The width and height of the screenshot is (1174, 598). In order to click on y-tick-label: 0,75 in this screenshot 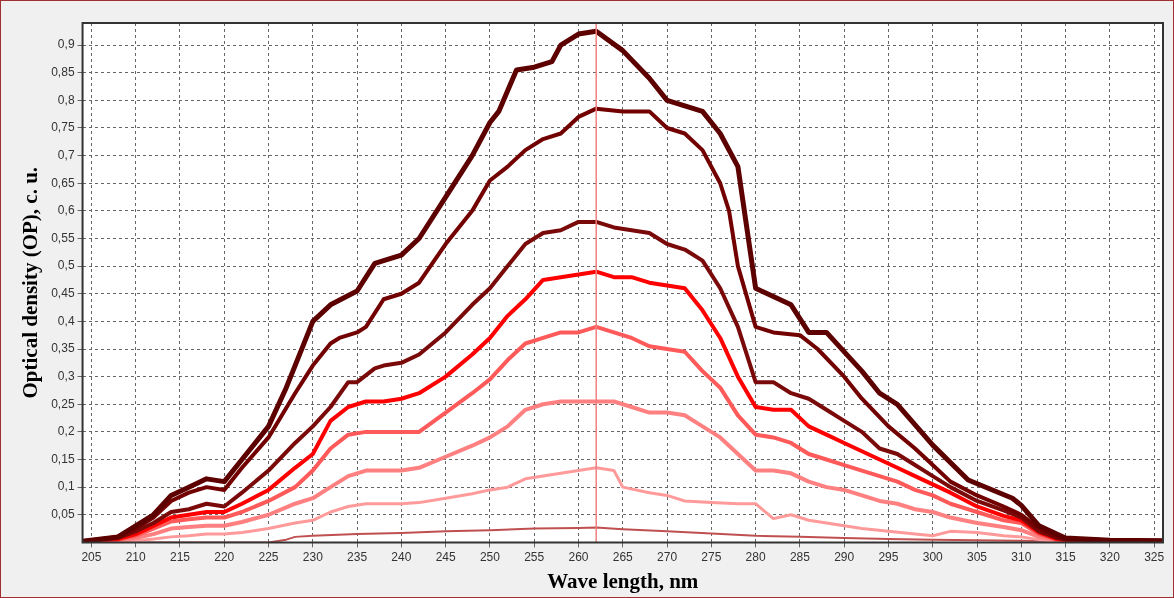, I will do `click(63, 127)`.